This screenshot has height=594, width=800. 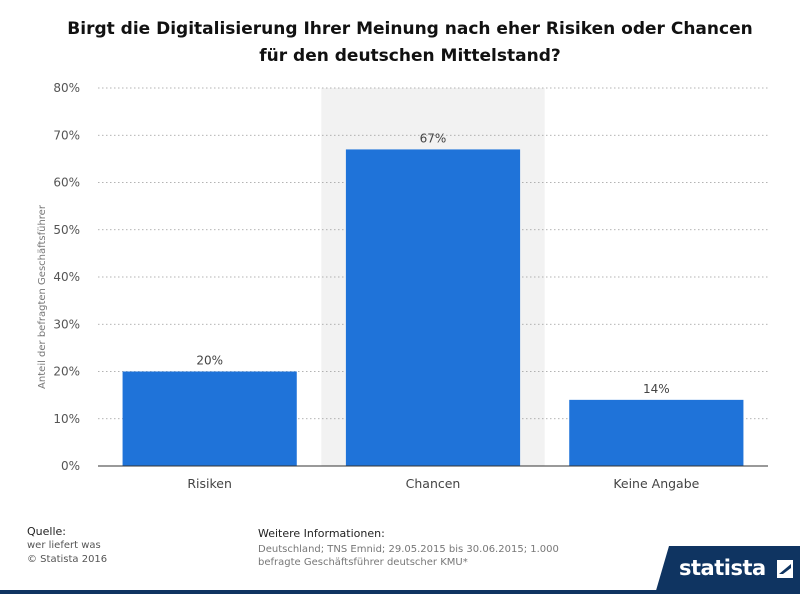 I want to click on category-label: Keine Angabe, so click(x=656, y=483).